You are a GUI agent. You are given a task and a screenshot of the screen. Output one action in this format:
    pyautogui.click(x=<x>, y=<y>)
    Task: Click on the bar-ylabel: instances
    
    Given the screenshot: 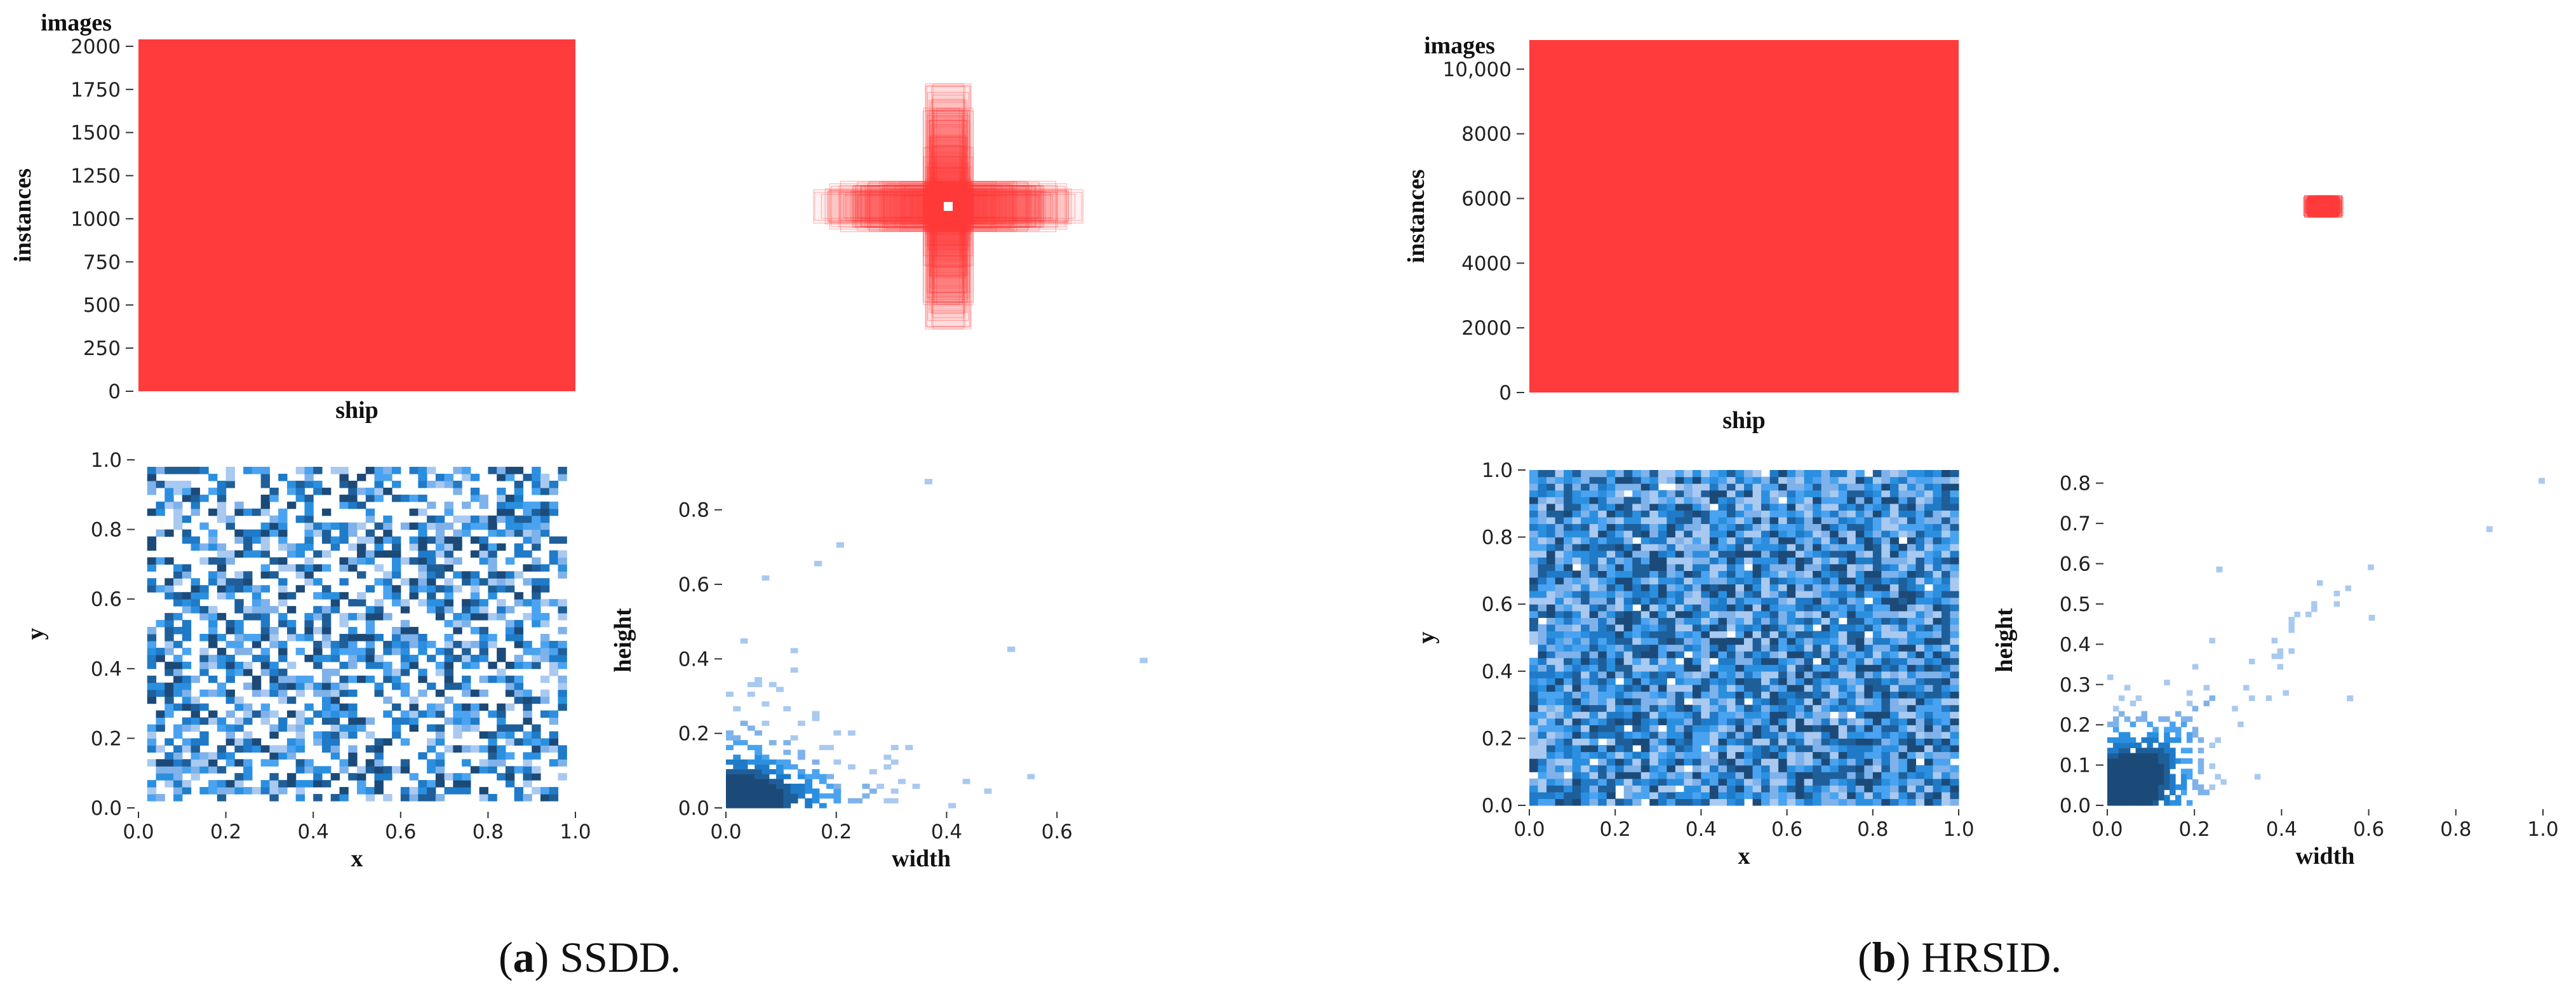 What is the action you would take?
    pyautogui.click(x=23, y=215)
    